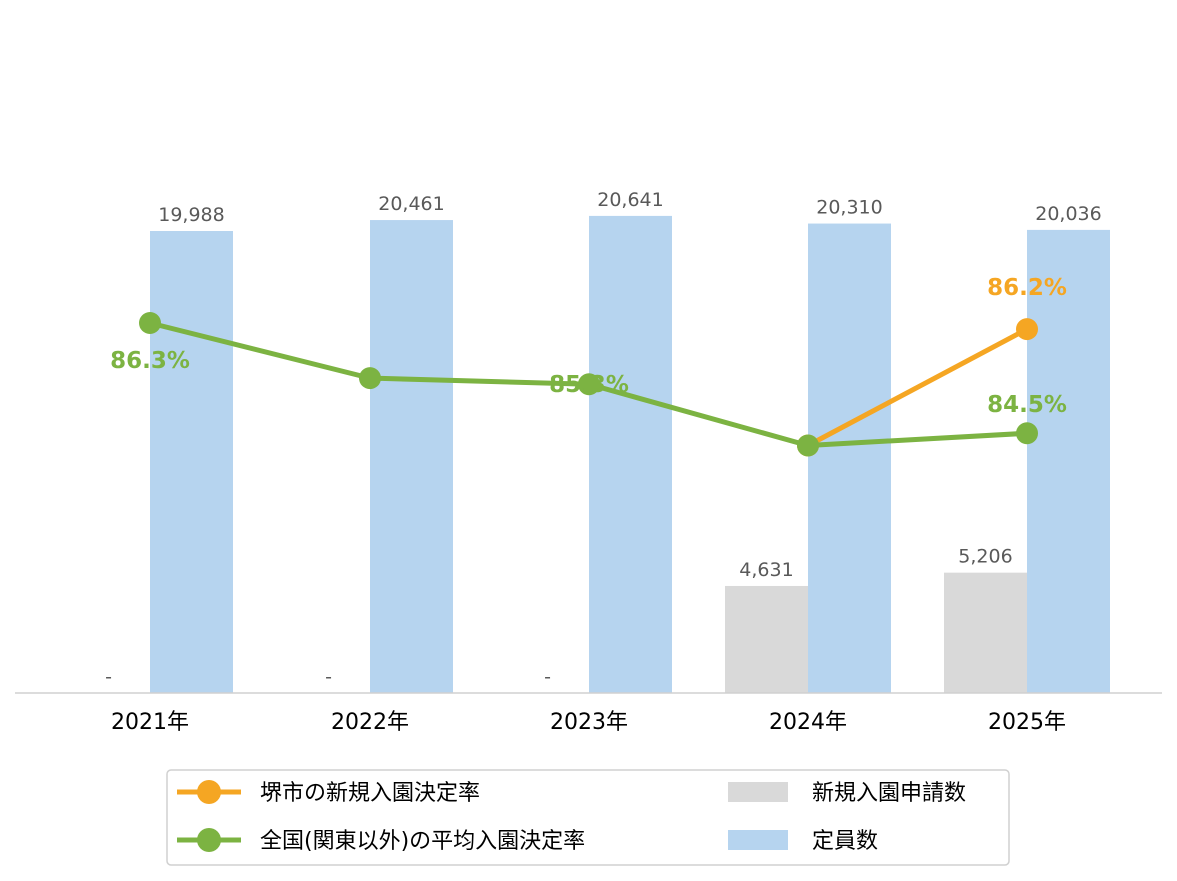 The width and height of the screenshot is (1177, 881). What do you see at coordinates (191, 215) in the screenshot?
I see `bar-label-capacity-0: 19,988` at bounding box center [191, 215].